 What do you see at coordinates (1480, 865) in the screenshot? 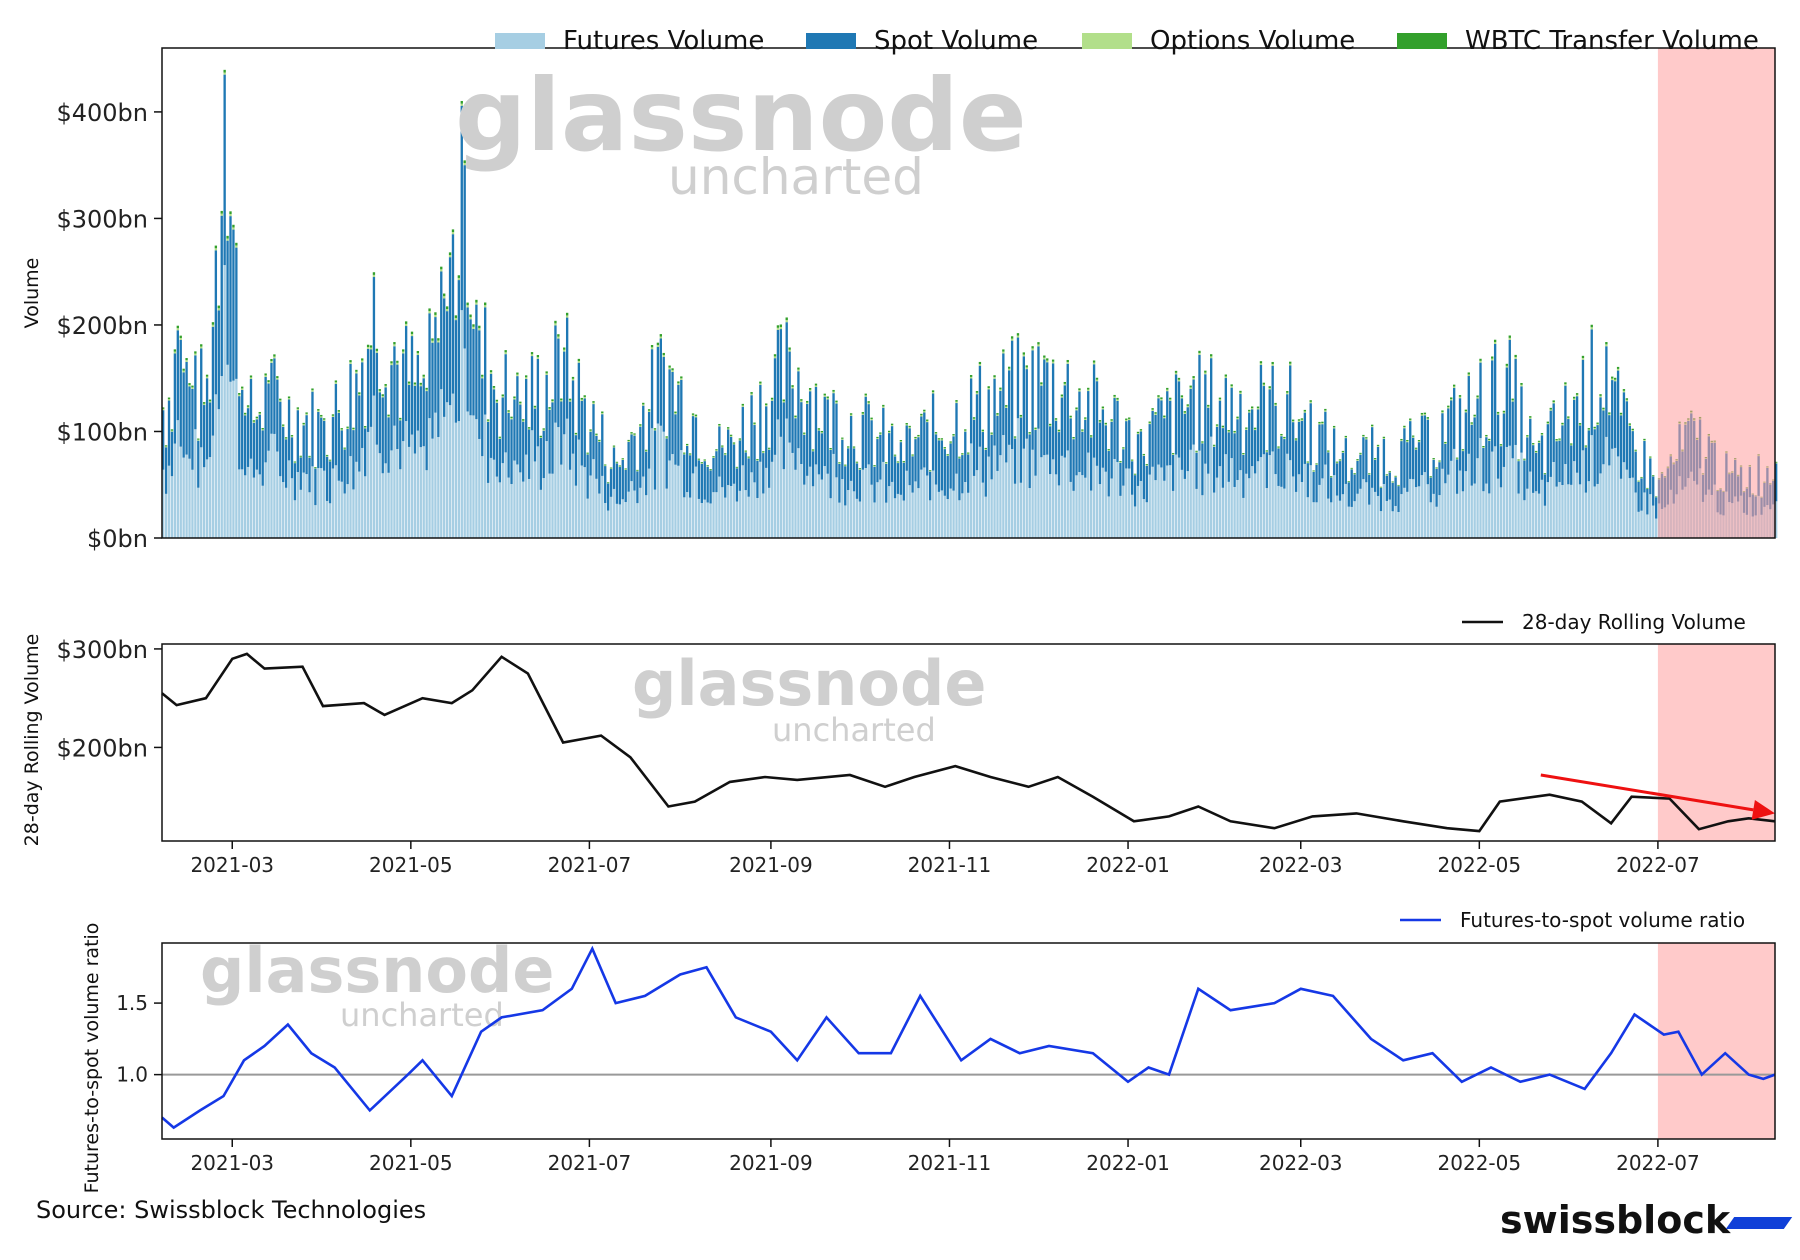
I see `x-tick-label: 2022-05` at bounding box center [1480, 865].